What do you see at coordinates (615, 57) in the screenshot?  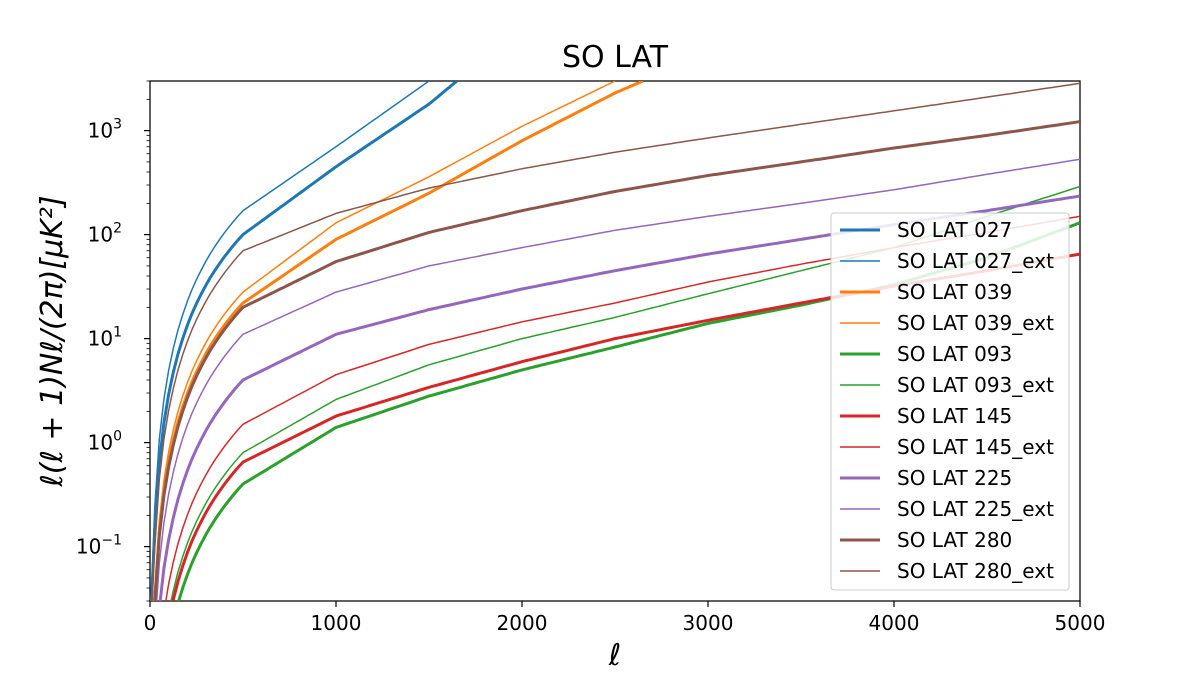 I see `chart-title: SO LAT` at bounding box center [615, 57].